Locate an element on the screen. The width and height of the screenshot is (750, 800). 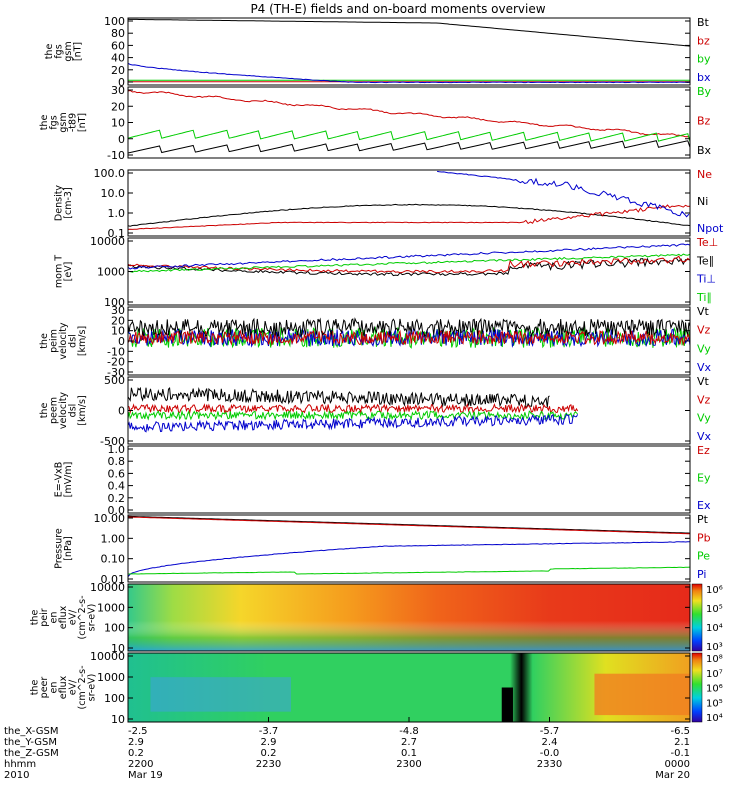
xtick-x: -2.5 is located at coordinates (138, 731).